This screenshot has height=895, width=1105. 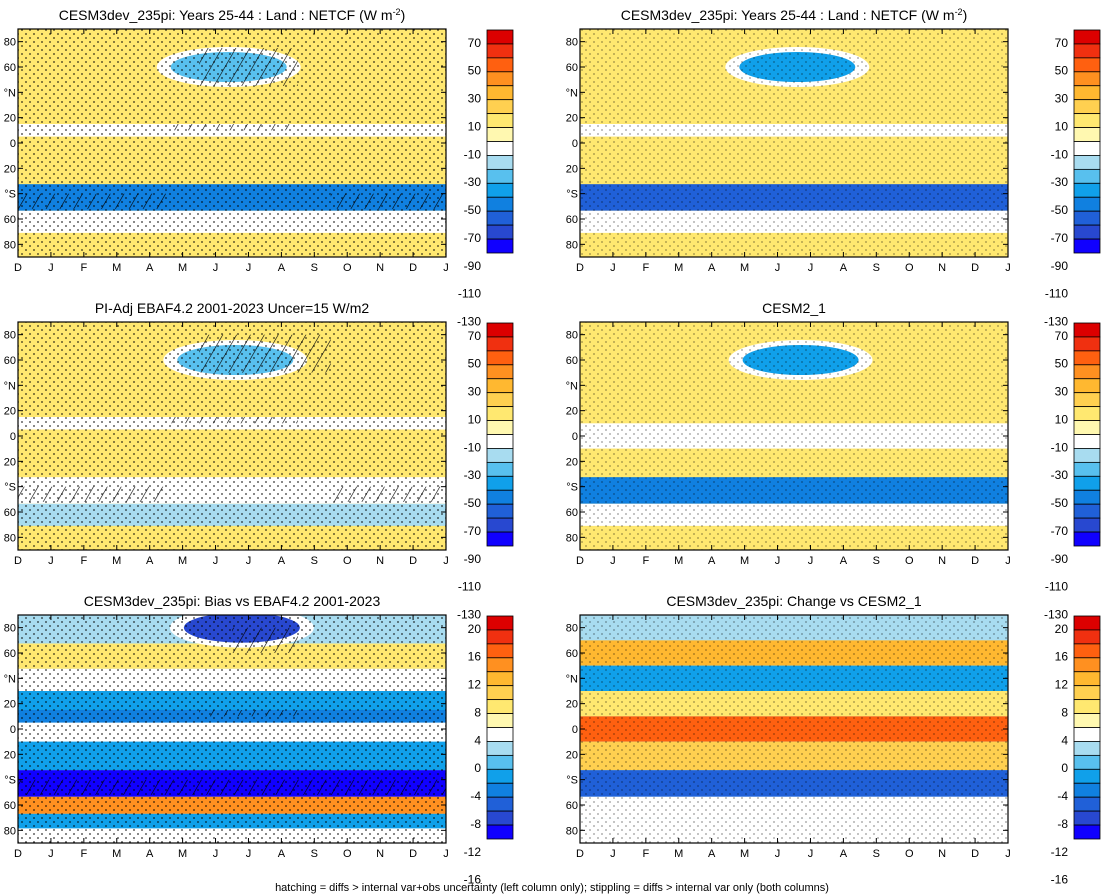 What do you see at coordinates (572, 538) in the screenshot?
I see `y-tick-label: 80` at bounding box center [572, 538].